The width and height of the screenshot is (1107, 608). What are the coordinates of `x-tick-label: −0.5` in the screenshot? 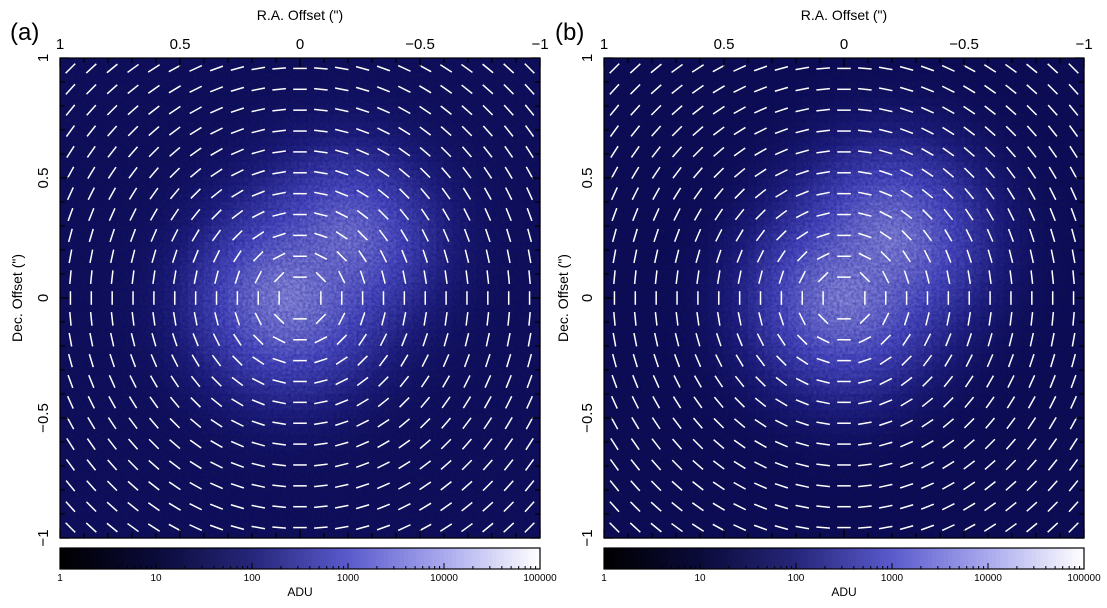 It's located at (420, 44).